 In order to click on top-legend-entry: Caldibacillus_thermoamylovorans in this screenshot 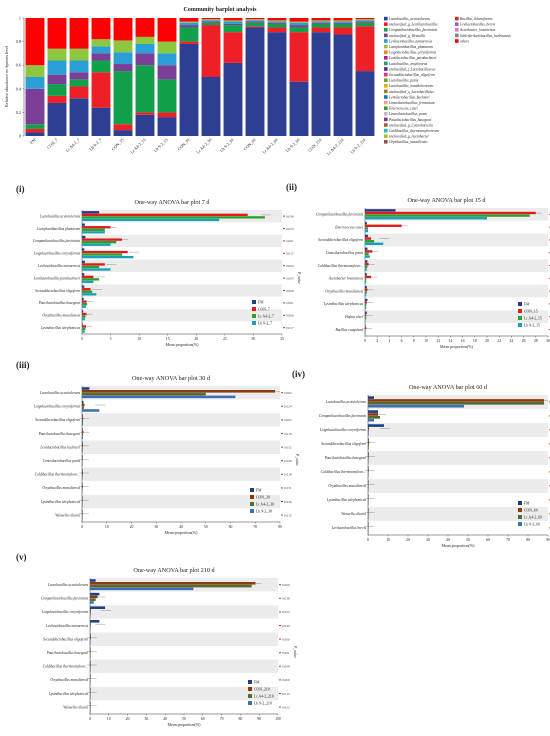, I will do `click(414, 131)`.